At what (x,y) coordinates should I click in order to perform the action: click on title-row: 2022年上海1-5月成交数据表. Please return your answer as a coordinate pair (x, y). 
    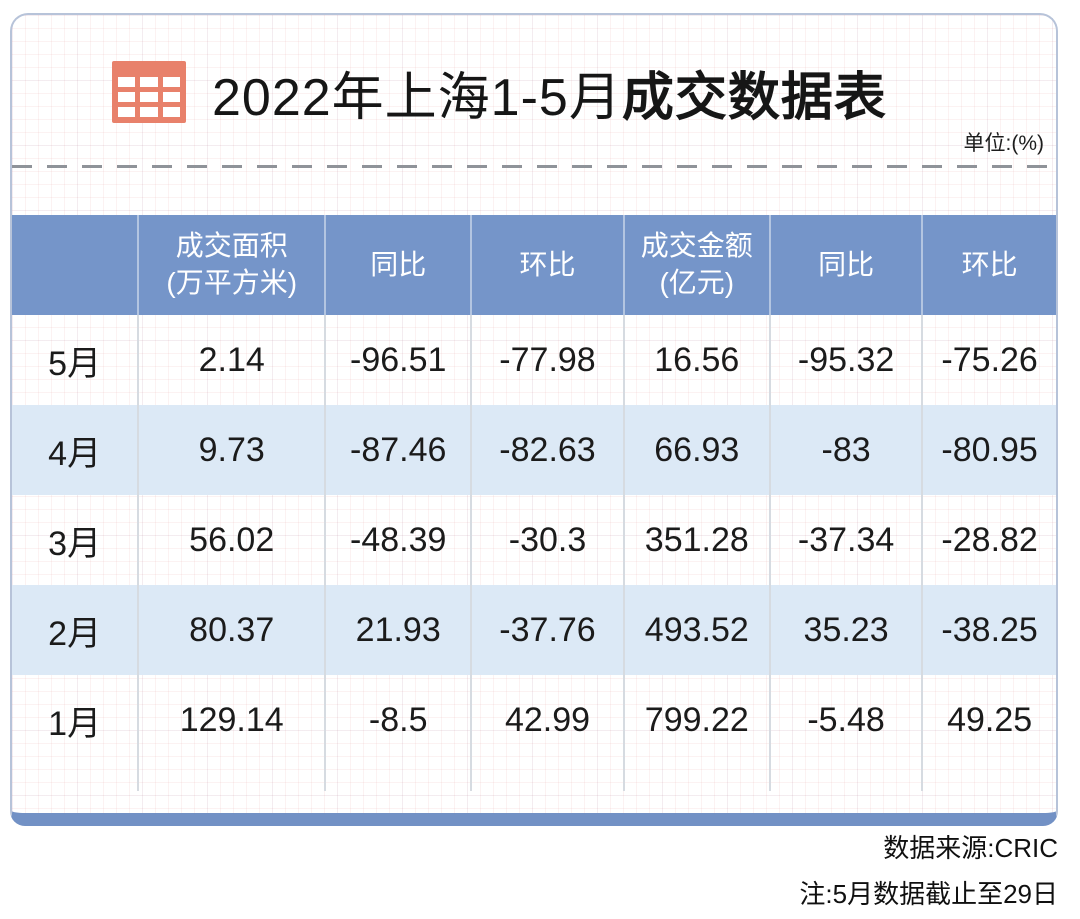
    Looking at the image, I should click on (584, 93).